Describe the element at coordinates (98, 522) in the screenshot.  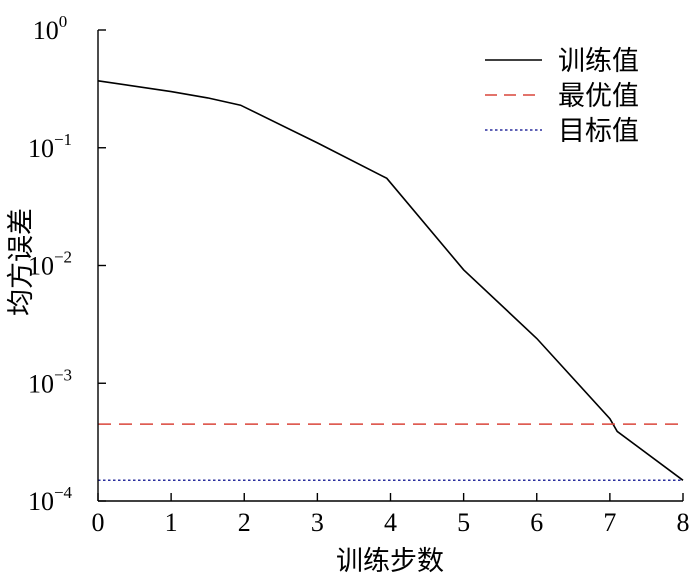
I see `x-tick-label: 0` at that location.